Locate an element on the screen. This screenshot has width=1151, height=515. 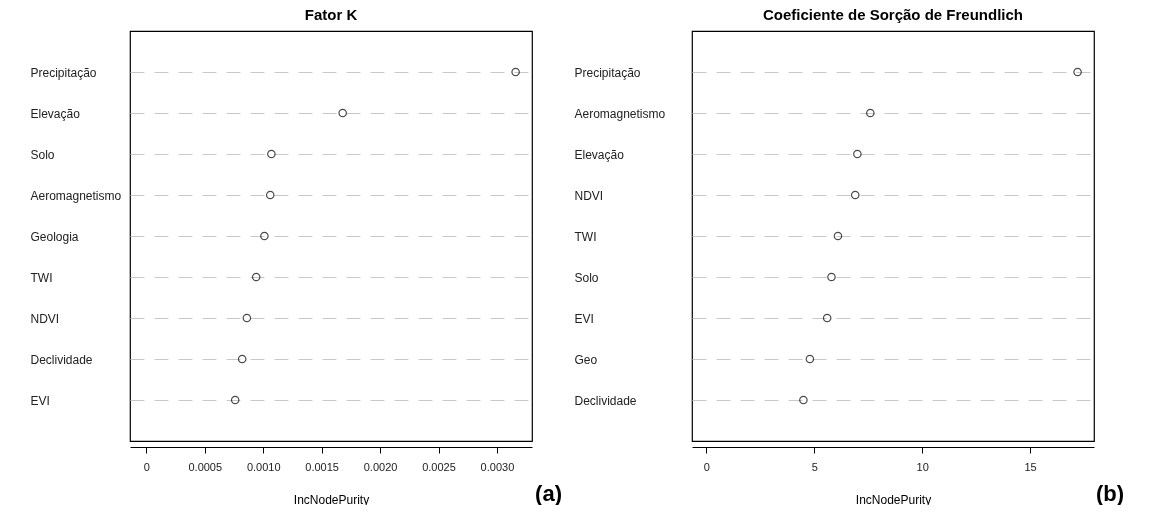
x-tick-label: 0.0015 is located at coordinates (322, 466).